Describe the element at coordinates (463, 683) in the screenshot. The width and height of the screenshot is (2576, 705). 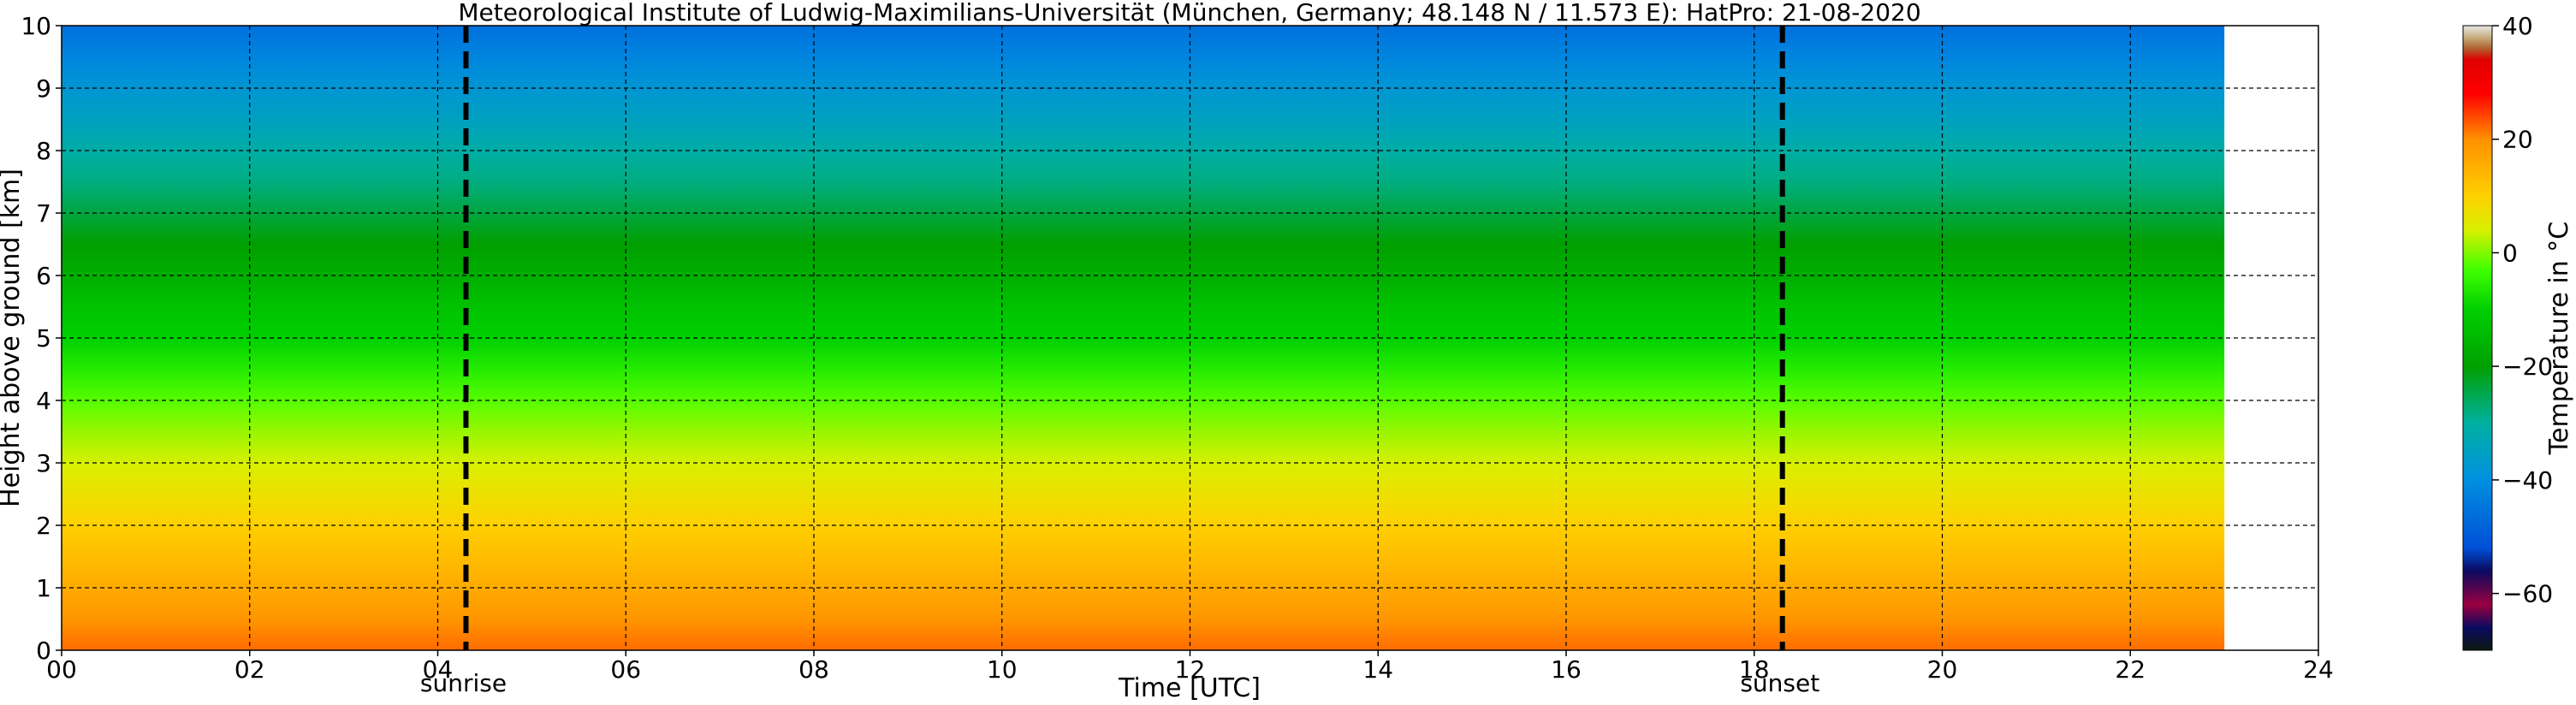
I see `event-label-sunrise: sunrise` at that location.